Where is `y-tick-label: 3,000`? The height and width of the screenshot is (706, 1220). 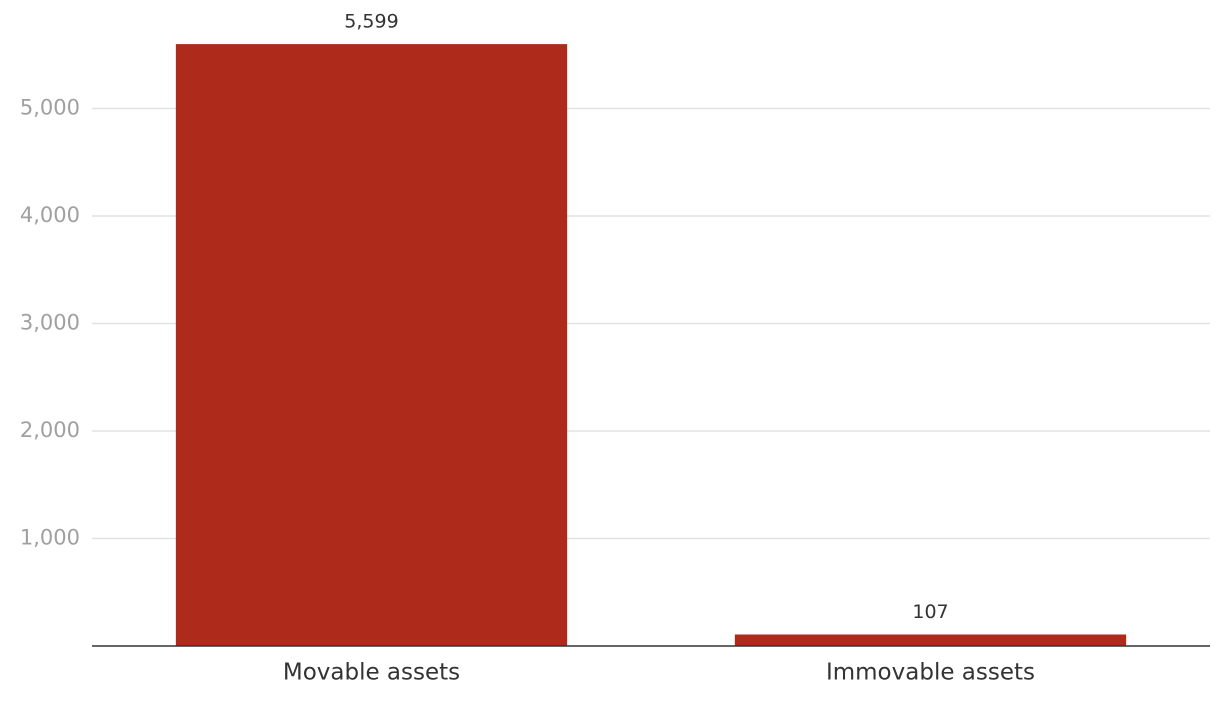 y-tick-label: 3,000 is located at coordinates (50, 323).